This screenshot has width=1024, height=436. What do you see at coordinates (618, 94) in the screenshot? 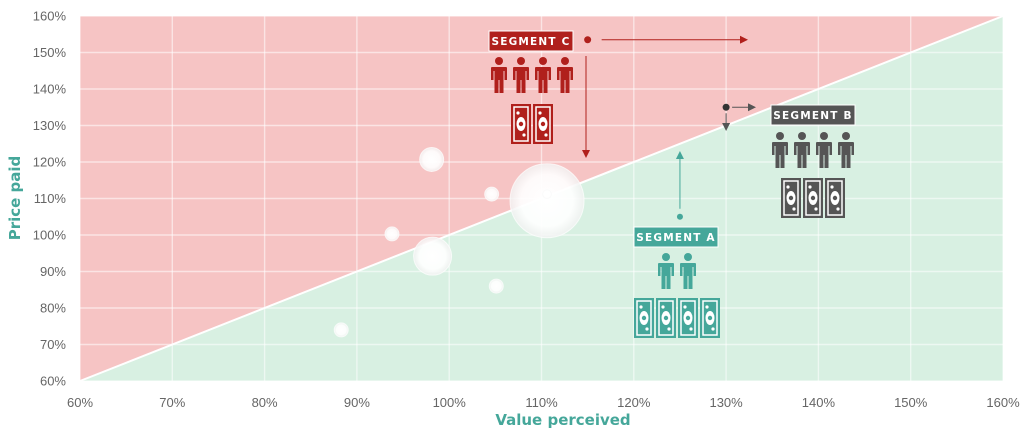
I see `segment-c: SEGMENT C` at bounding box center [618, 94].